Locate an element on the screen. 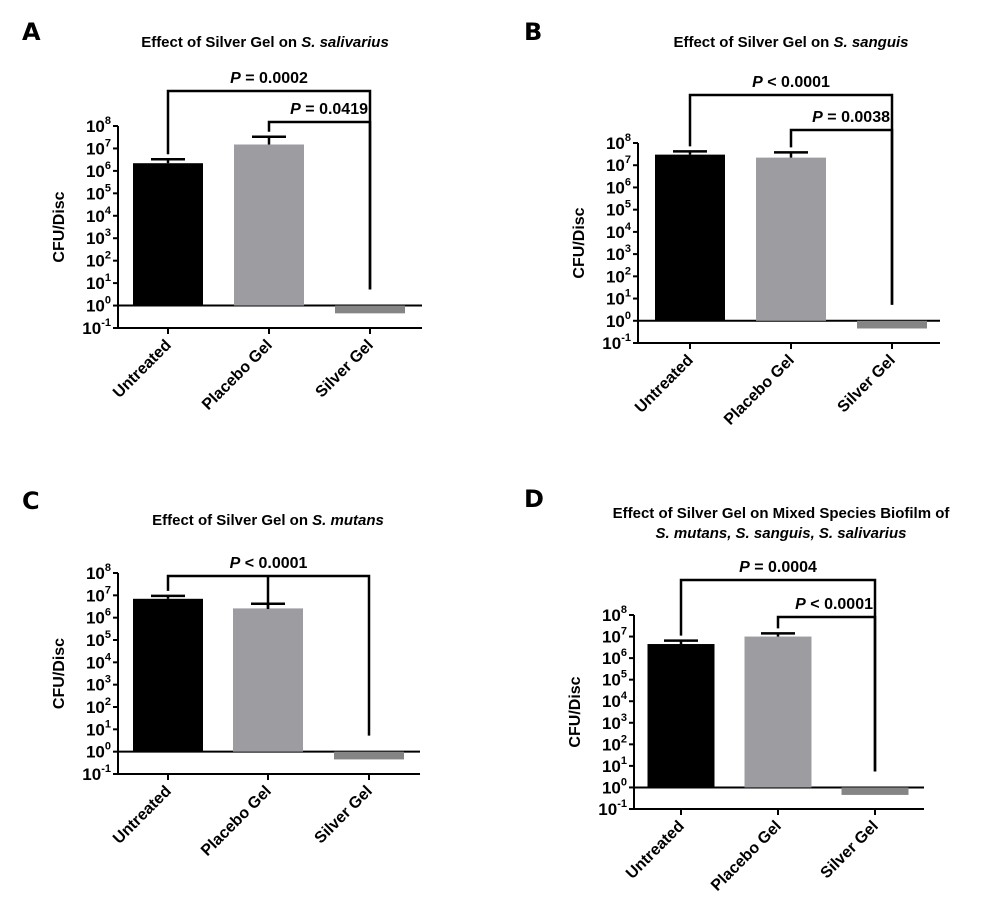  p-value: = 0.0419 is located at coordinates (334, 109).